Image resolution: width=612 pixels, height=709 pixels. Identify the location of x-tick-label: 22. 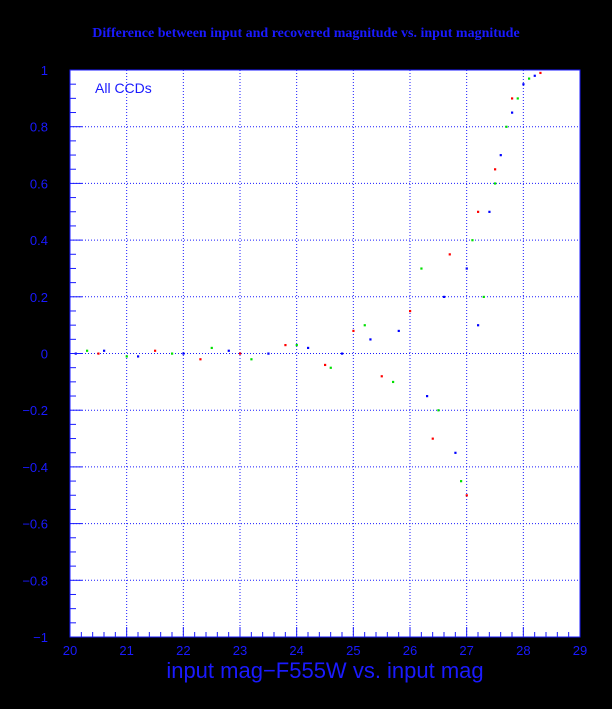
(183, 650).